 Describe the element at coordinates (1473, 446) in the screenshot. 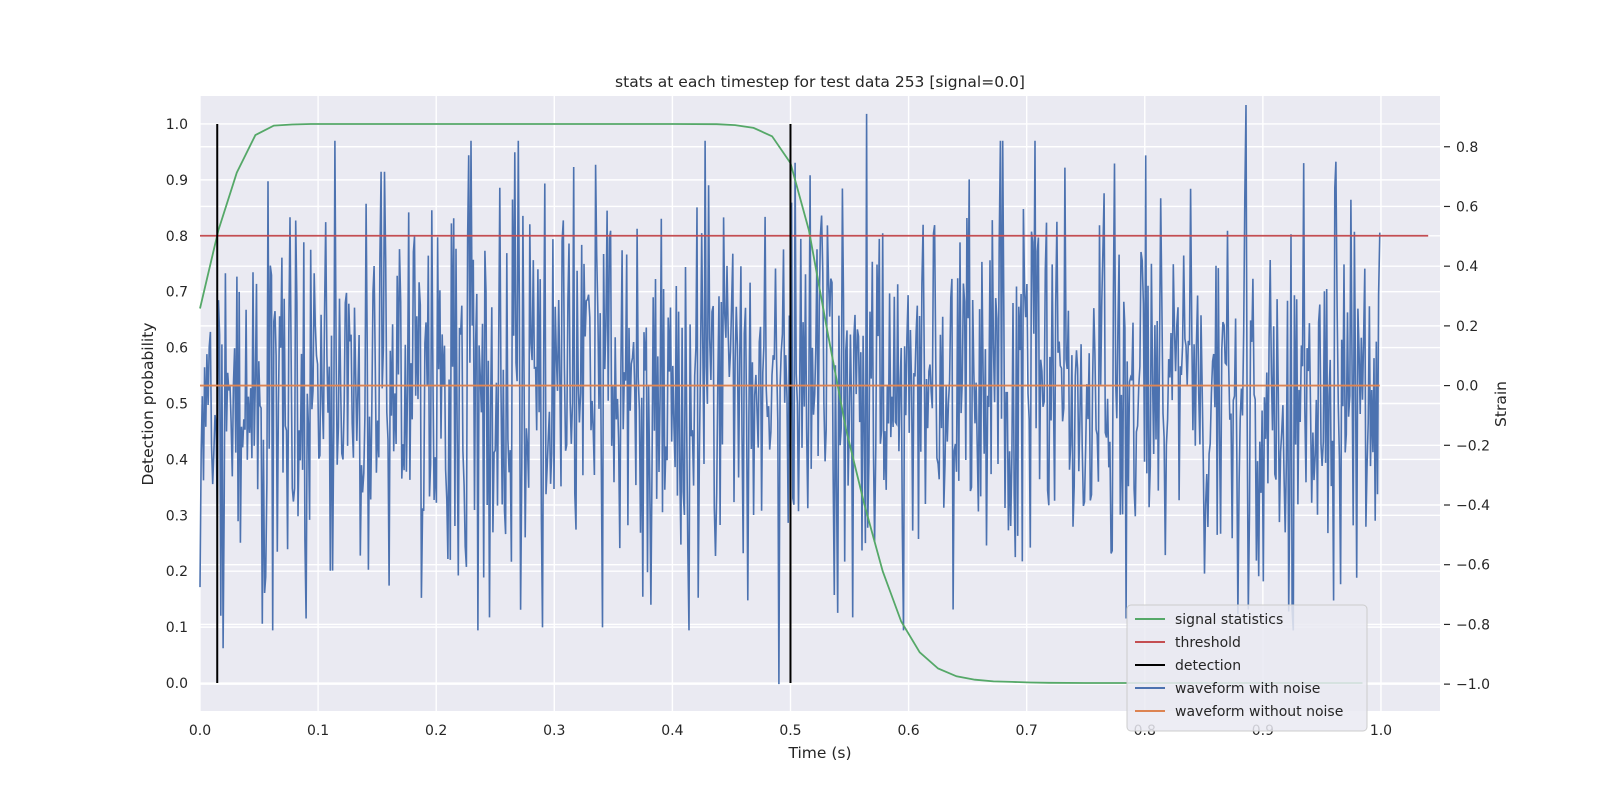

I see `y2-tick-label: −0.2` at that location.